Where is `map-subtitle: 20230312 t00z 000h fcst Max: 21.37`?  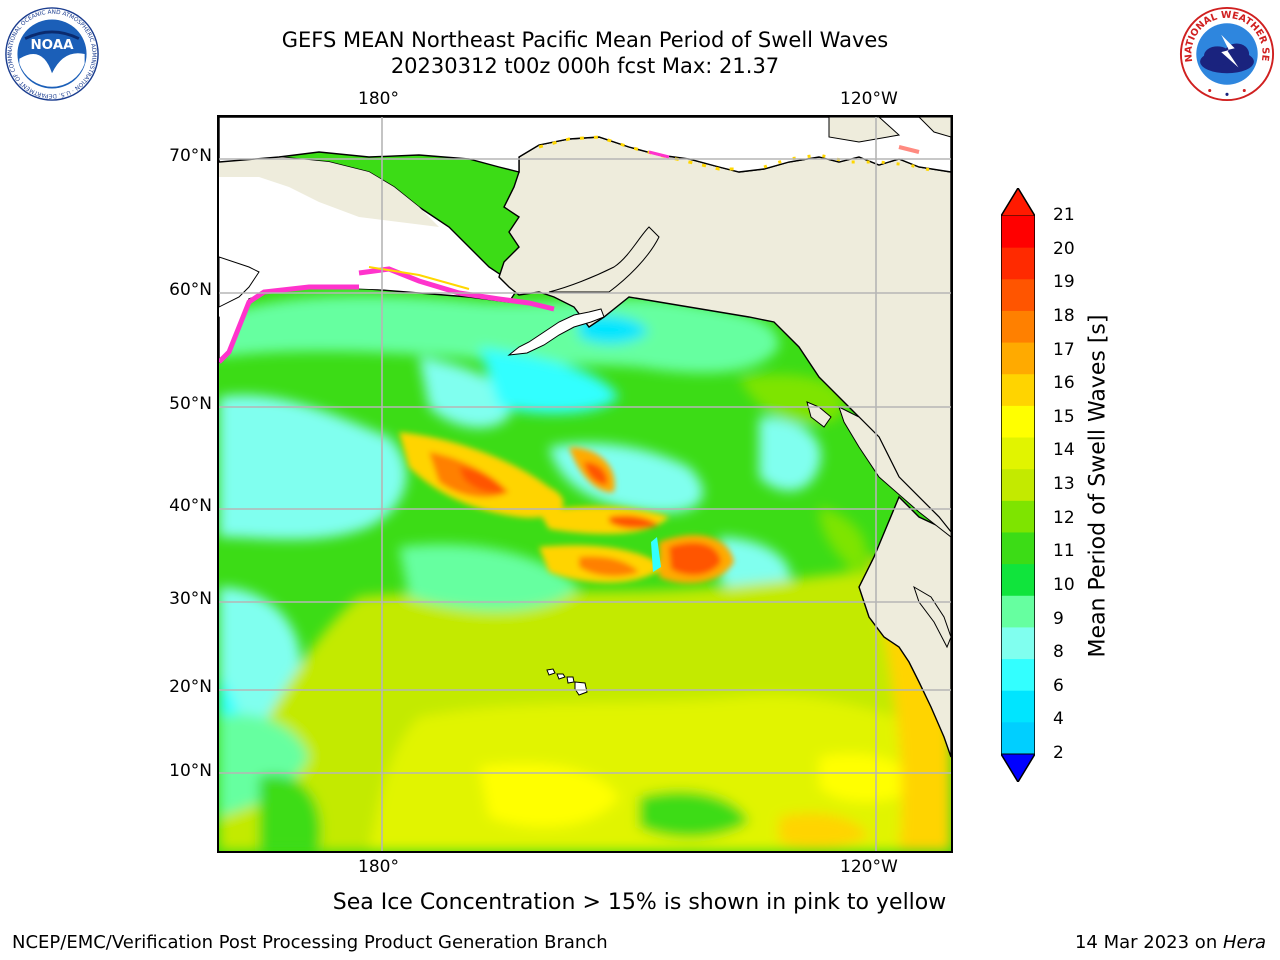 map-subtitle: 20230312 t00z 000h fcst Max: 21.37 is located at coordinates (585, 66).